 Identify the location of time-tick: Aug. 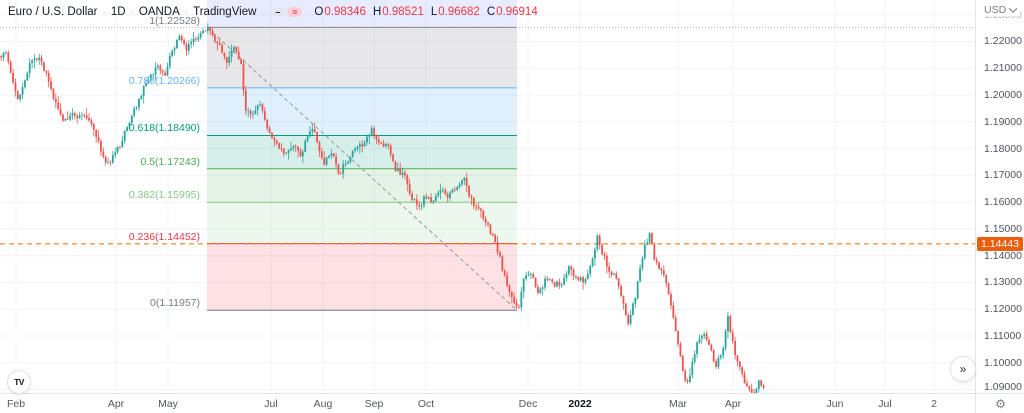
(323, 404).